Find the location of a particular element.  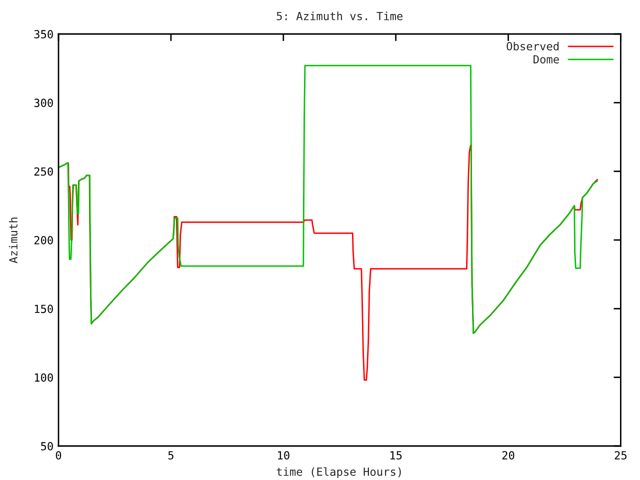

y-tick-label: 100 is located at coordinates (43, 377).